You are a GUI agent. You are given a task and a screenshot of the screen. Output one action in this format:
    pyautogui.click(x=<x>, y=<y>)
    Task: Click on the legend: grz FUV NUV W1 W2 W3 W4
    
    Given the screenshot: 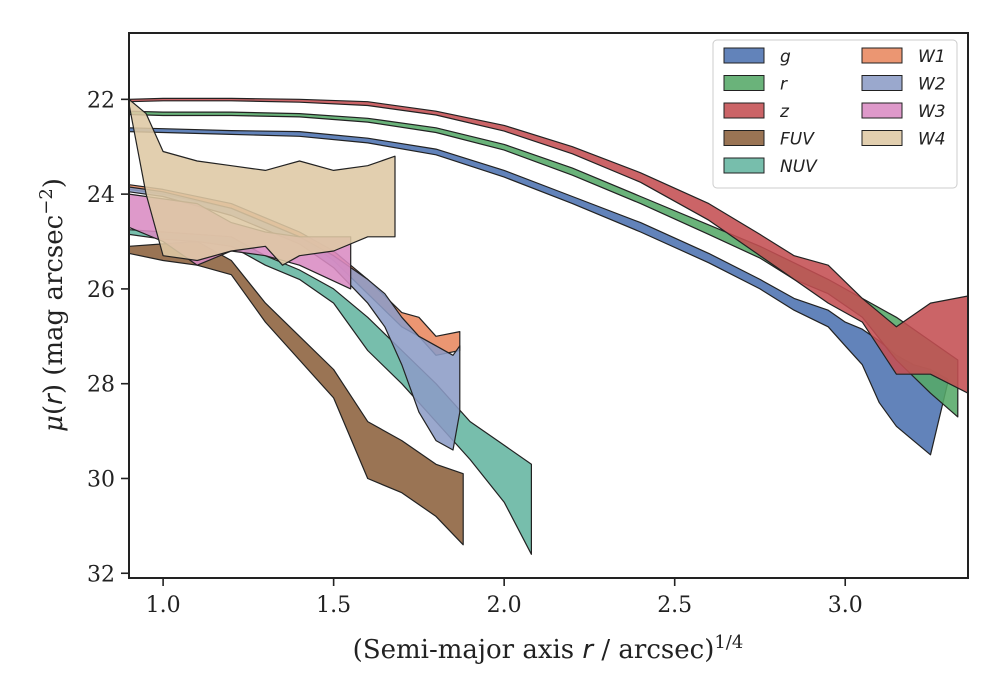 What is the action you would take?
    pyautogui.click(x=835, y=114)
    